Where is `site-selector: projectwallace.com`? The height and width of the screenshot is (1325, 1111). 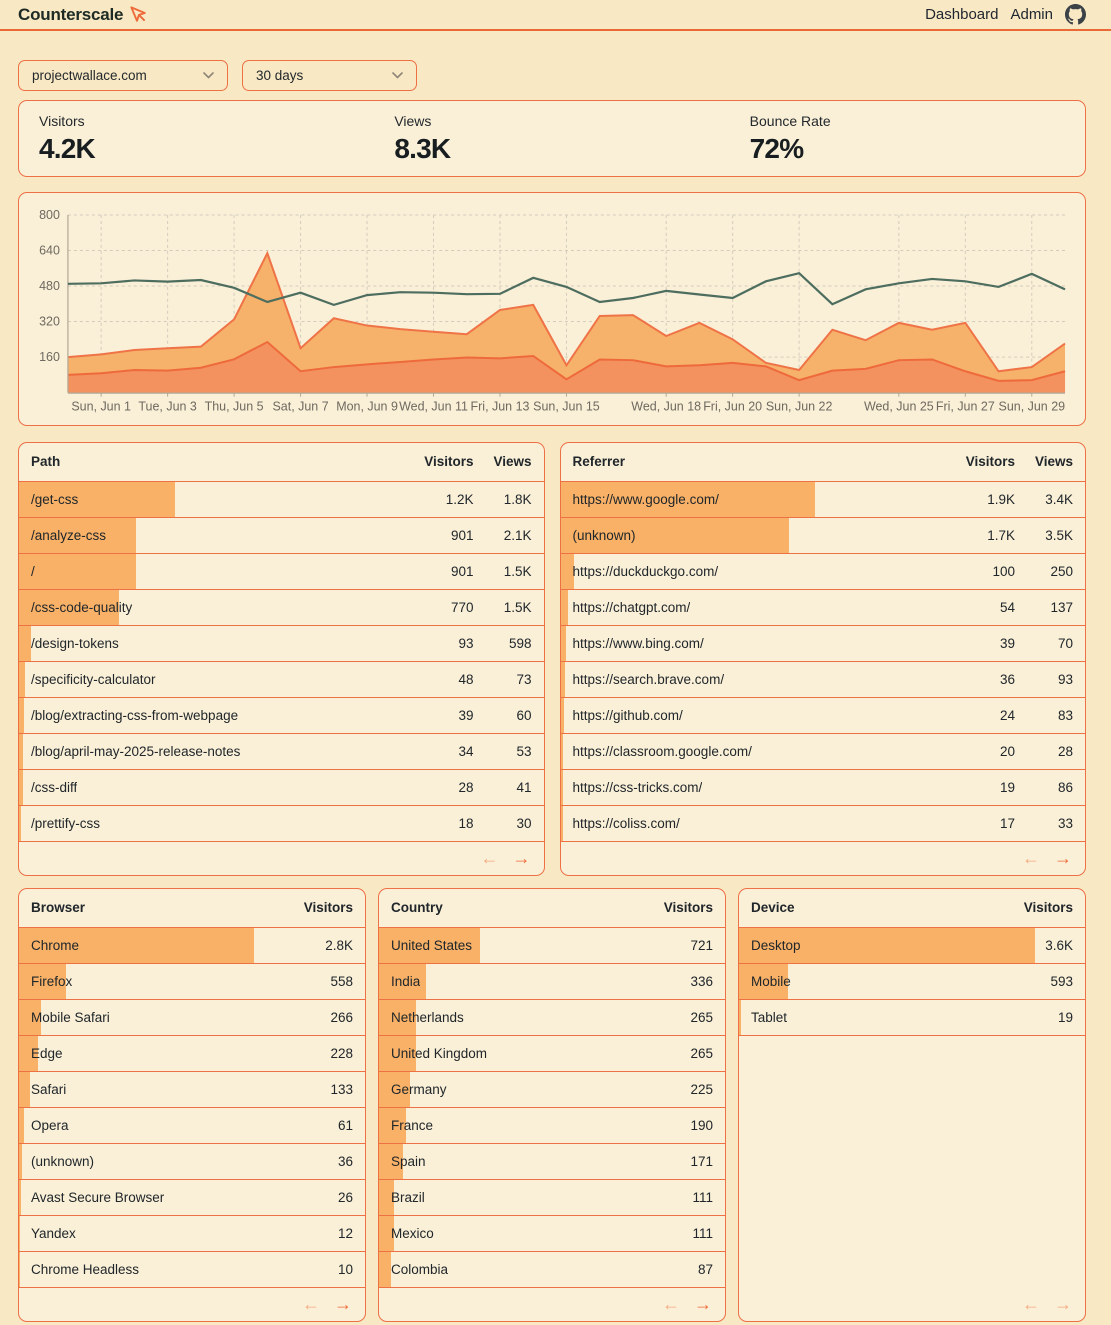
site-selector: projectwallace.com is located at coordinates (123, 75).